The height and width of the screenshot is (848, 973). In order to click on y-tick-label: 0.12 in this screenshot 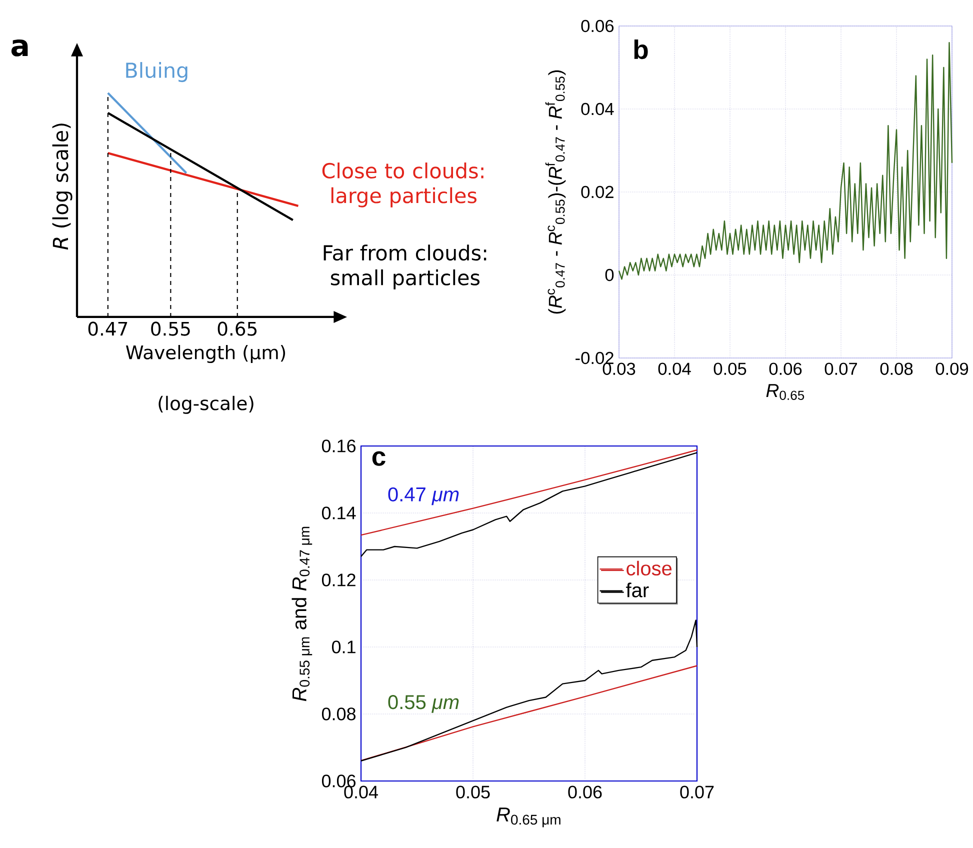, I will do `click(339, 580)`.